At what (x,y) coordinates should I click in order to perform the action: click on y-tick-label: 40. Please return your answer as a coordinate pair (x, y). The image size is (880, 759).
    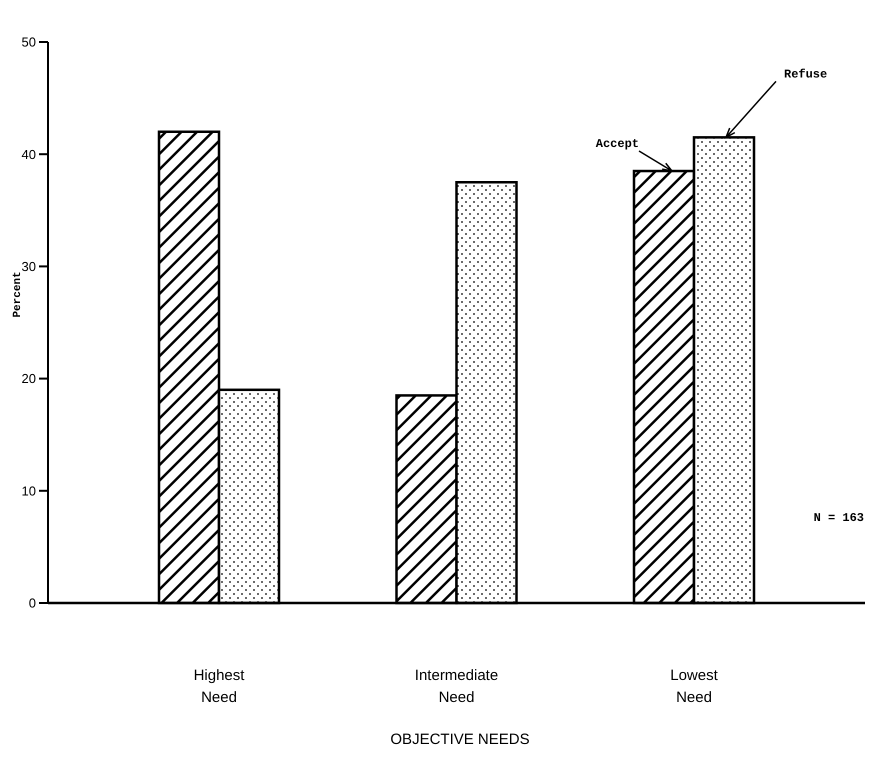
    Looking at the image, I should click on (29, 154).